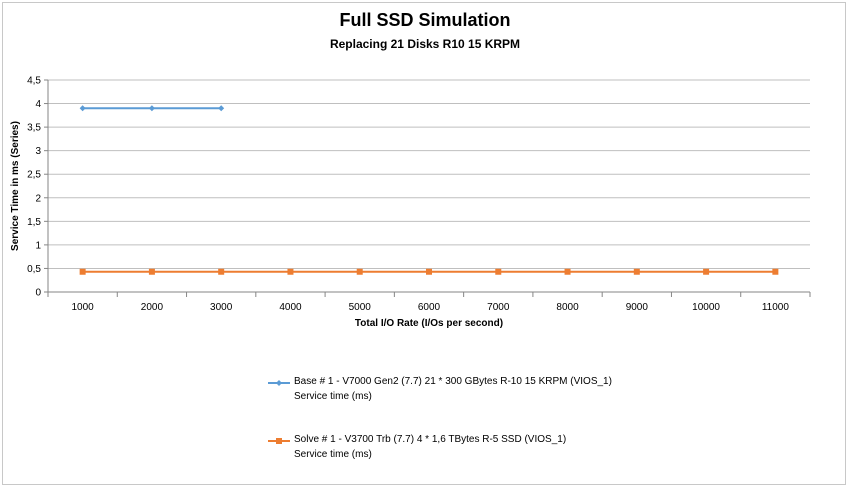 Image resolution: width=850 pixels, height=489 pixels. Describe the element at coordinates (429, 323) in the screenshot. I see `x-axis-title: Total I/O Rate (I/Os per second)` at that location.